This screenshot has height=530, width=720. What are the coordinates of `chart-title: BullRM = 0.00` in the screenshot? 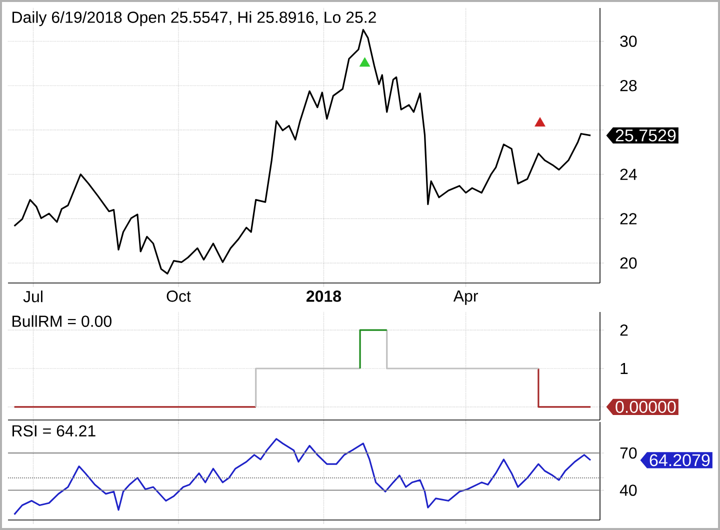 It's located at (62, 321).